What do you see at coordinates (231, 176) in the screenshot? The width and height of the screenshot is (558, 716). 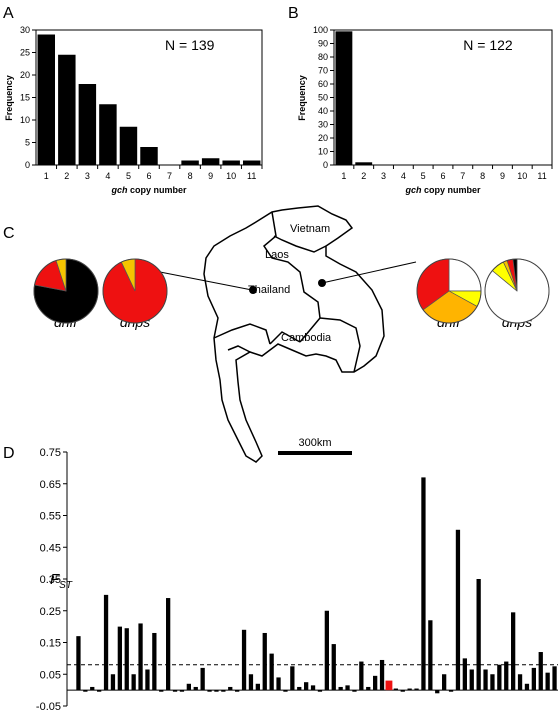 I see `x-tick-label-a: 10` at bounding box center [231, 176].